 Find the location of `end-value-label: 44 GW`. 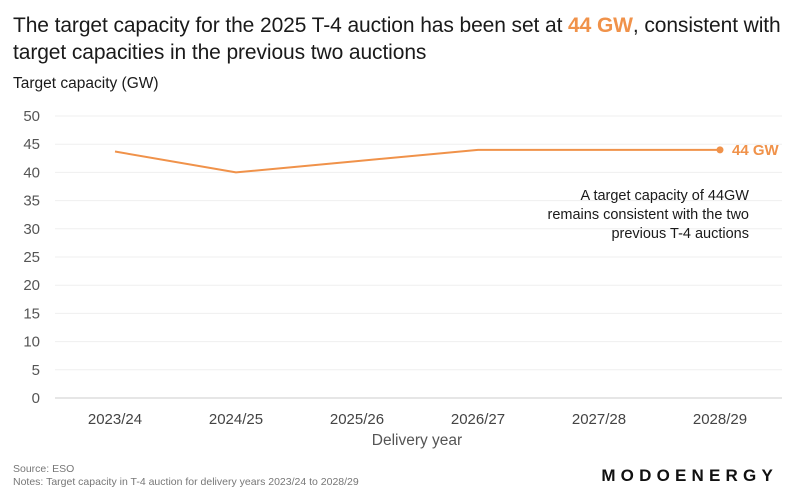

end-value-label: 44 GW is located at coordinates (756, 150).